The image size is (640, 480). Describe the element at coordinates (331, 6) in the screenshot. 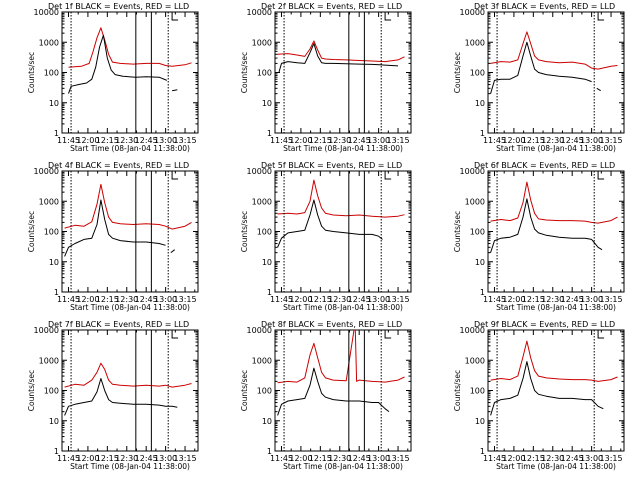

I see `panel-title: Det 2f BLACK = Events, RED = LLD` at that location.